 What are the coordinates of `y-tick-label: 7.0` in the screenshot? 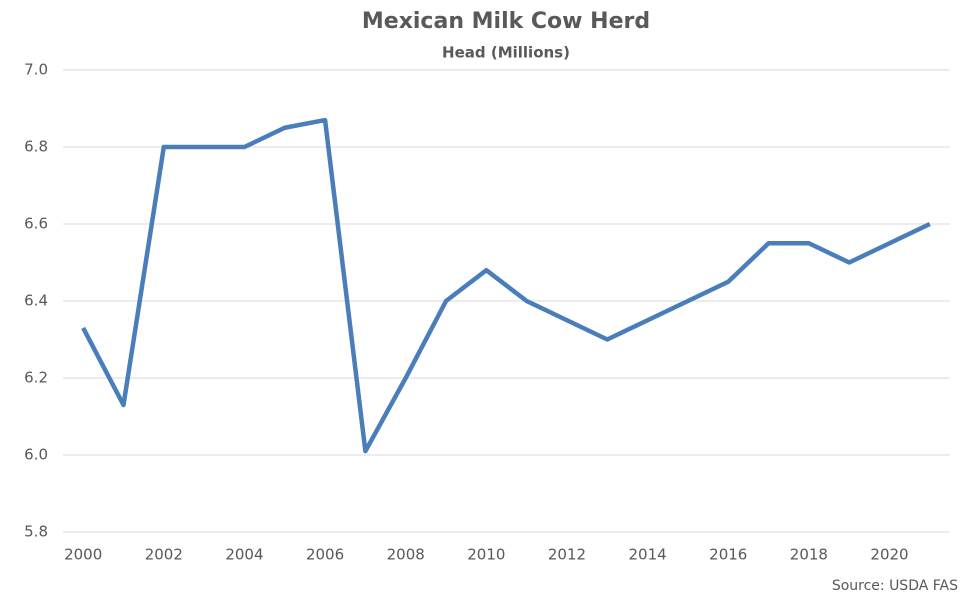 It's located at (36, 70).